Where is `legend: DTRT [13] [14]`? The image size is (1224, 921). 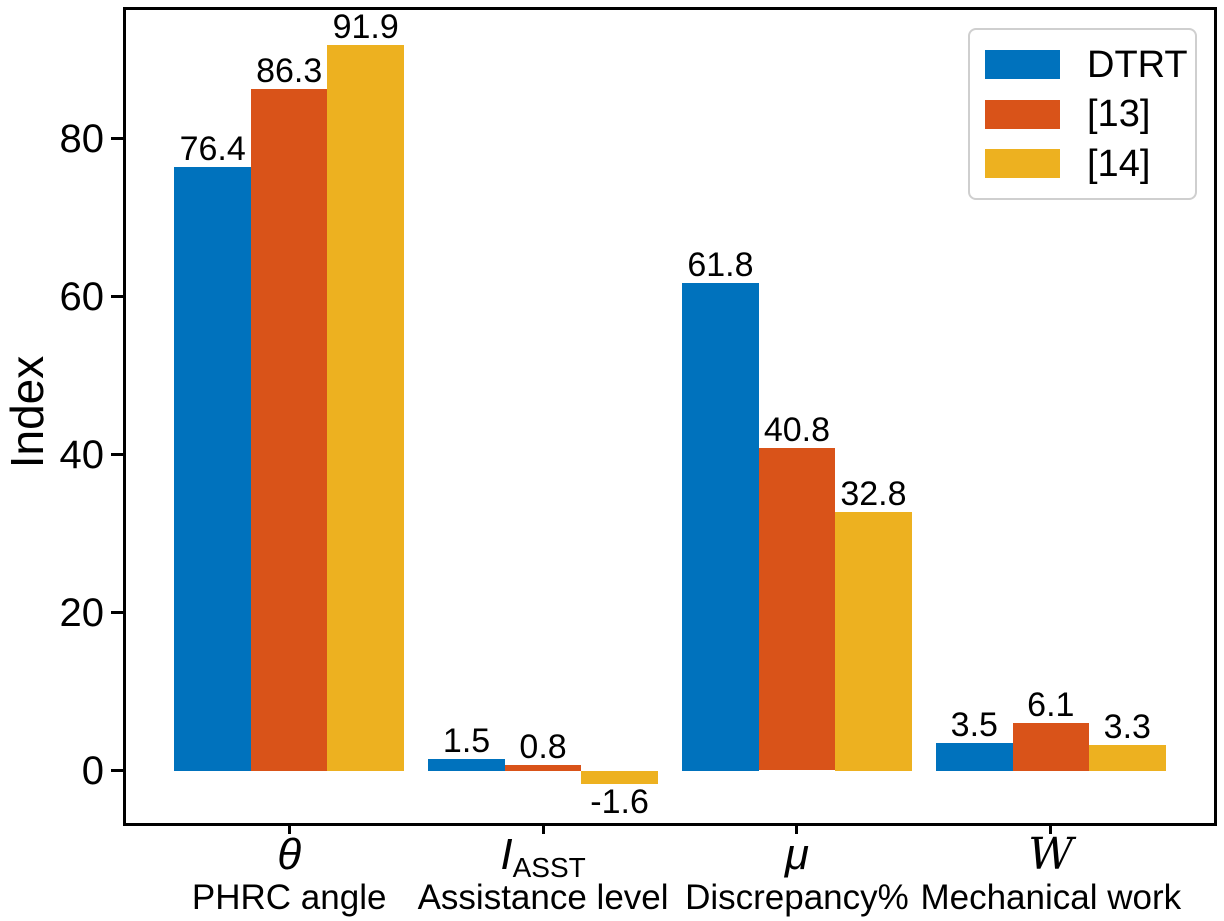
legend: DTRT [13] [14] is located at coordinates (1082, 114).